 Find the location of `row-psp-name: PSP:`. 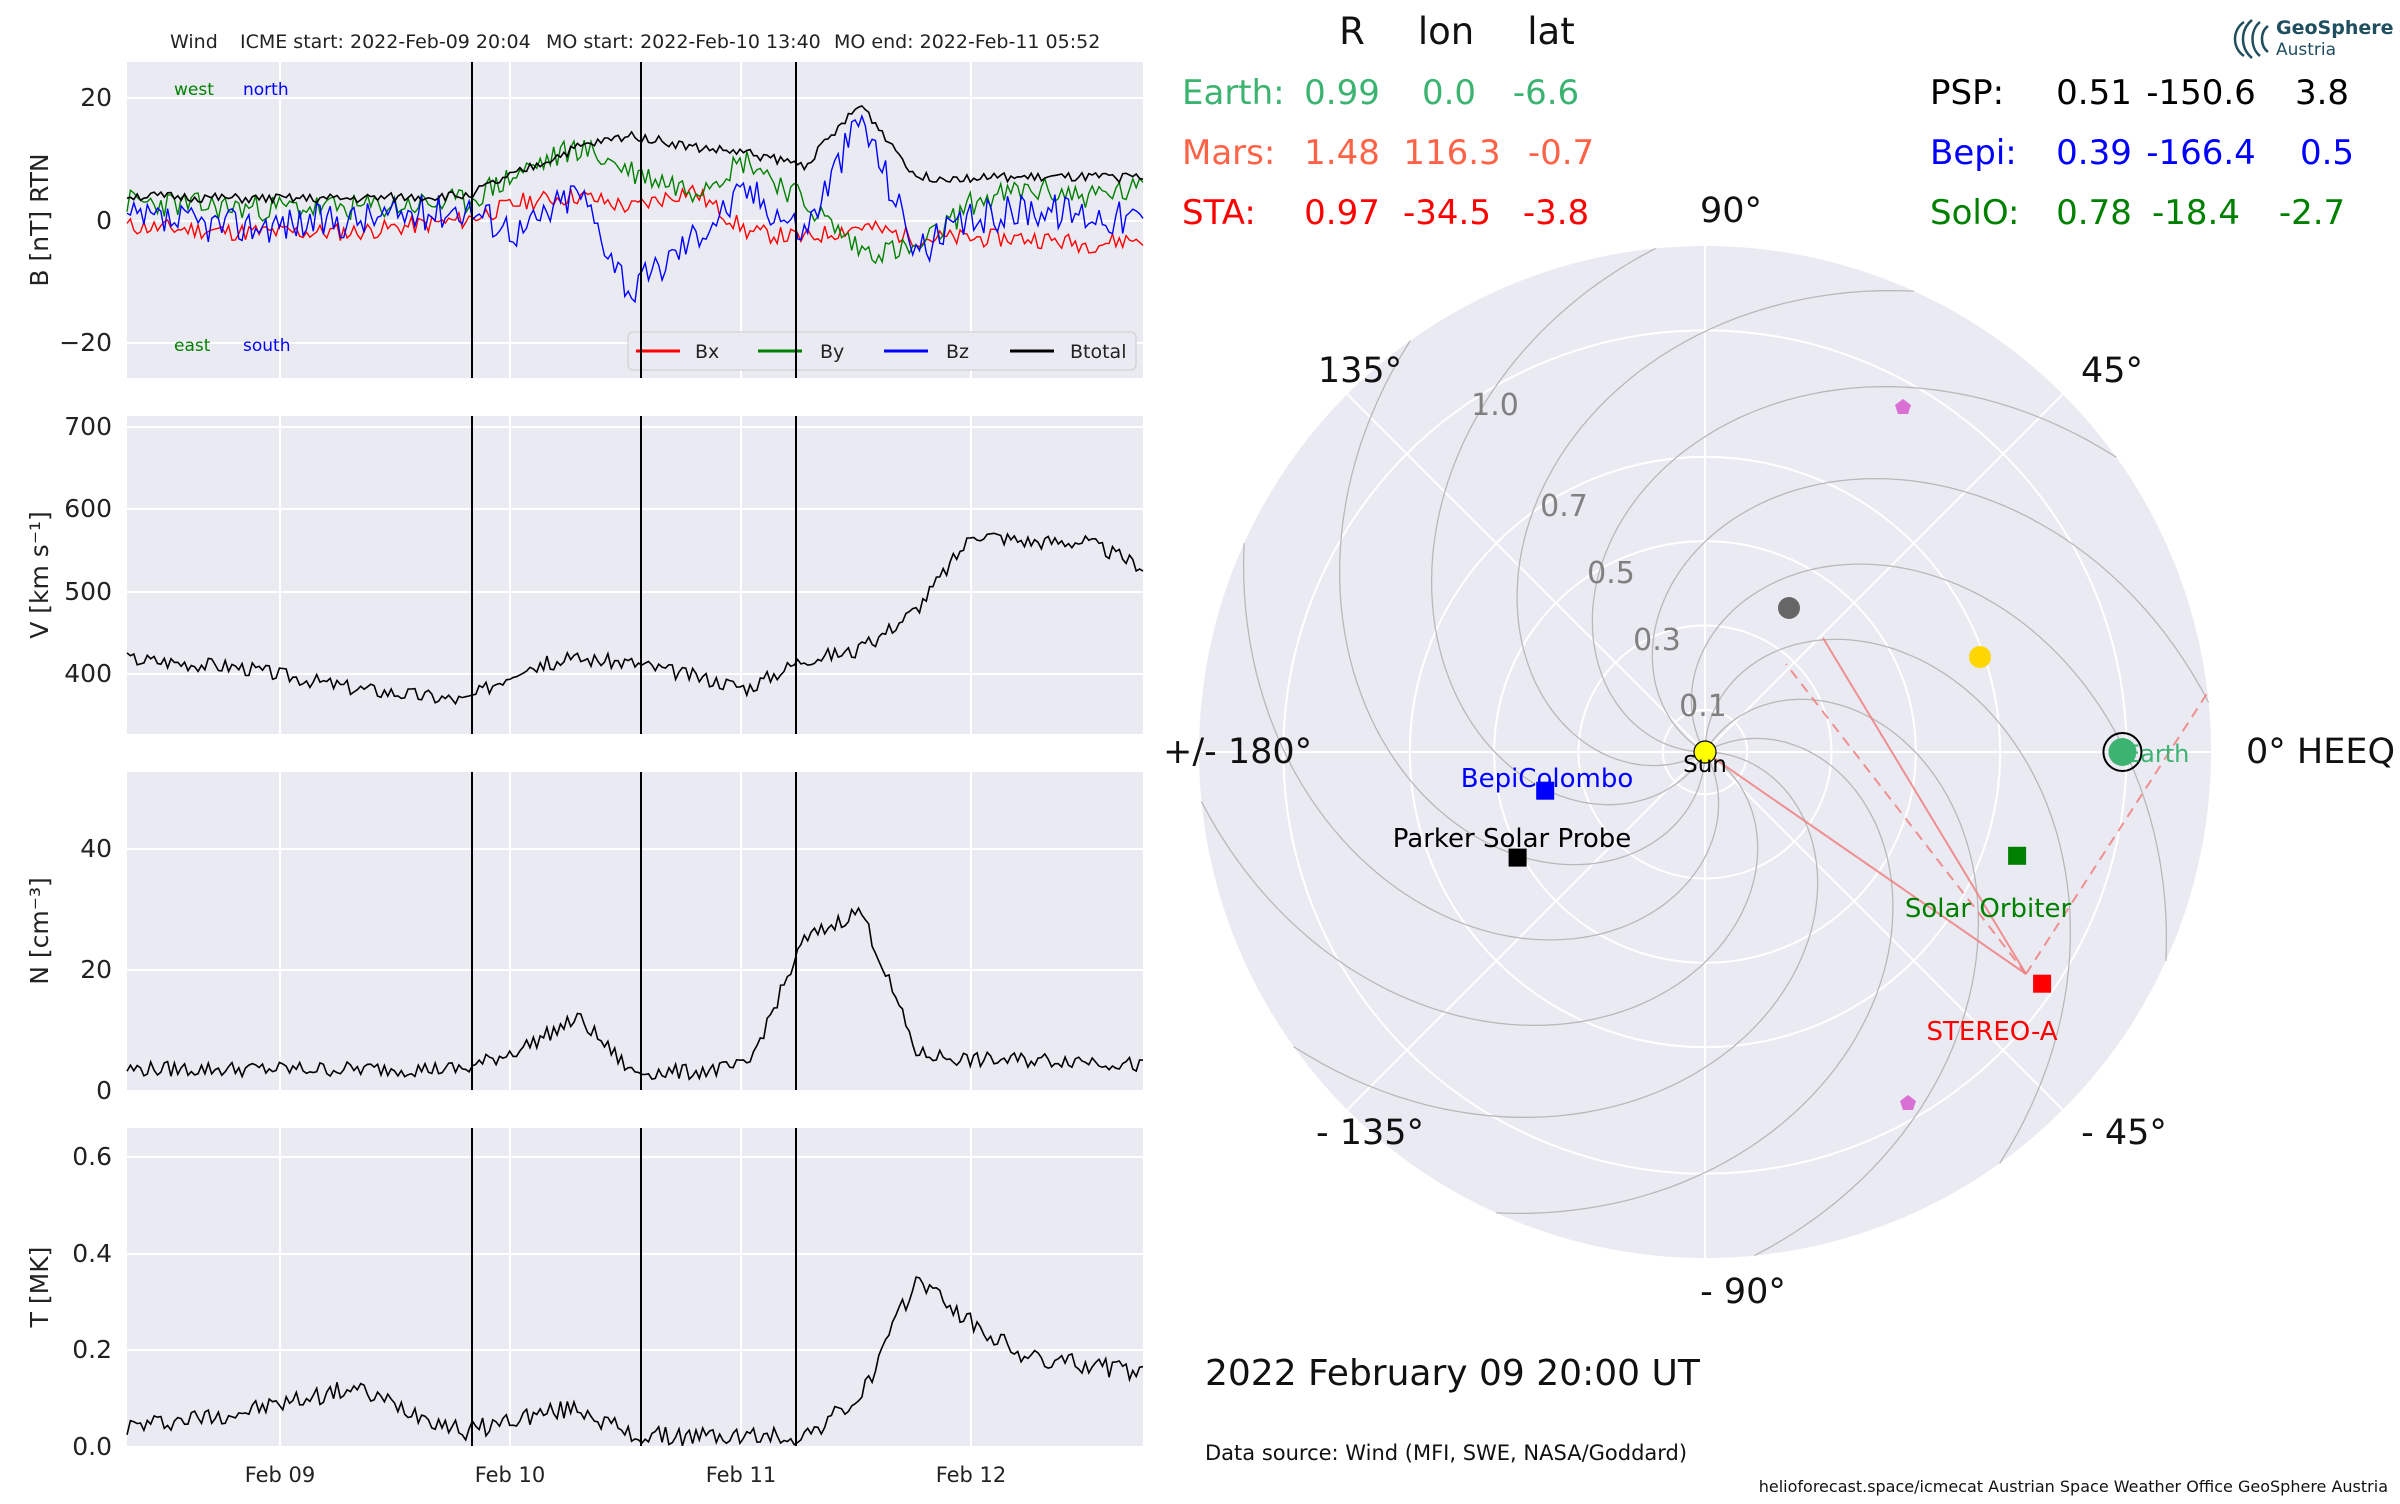

row-psp-name: PSP: is located at coordinates (1967, 93).